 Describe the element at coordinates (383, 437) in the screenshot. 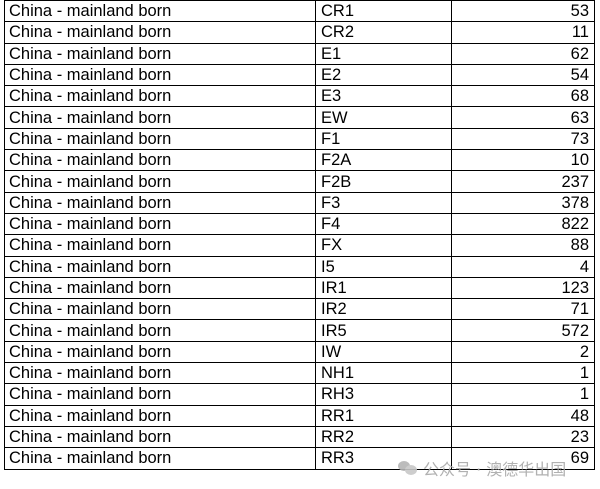

I see `visa-class-cell: RR2` at that location.